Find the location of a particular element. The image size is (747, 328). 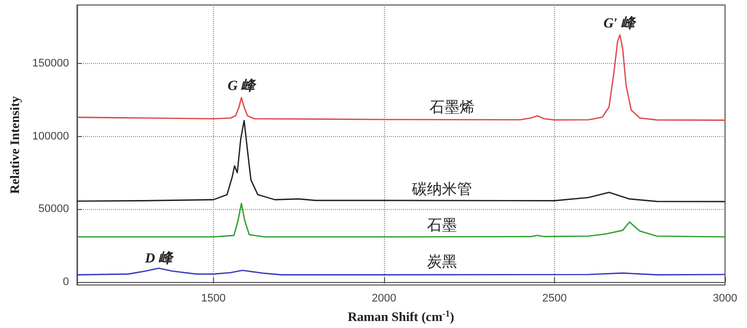

annotation: G′ 峰 is located at coordinates (620, 23).